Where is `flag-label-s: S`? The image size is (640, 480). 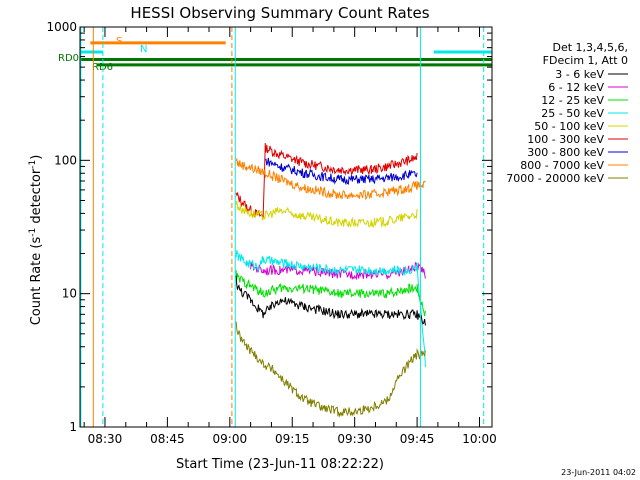
flag-label-s: S is located at coordinates (119, 41).